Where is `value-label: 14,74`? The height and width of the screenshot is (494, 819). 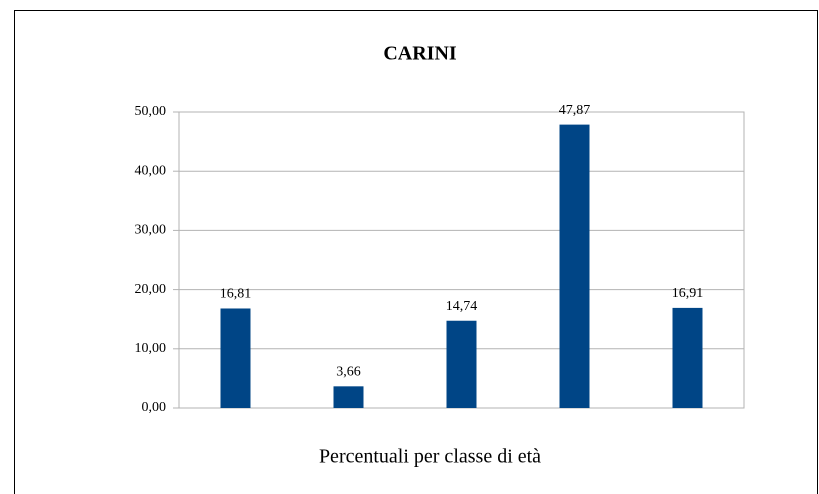 value-label: 14,74 is located at coordinates (462, 306).